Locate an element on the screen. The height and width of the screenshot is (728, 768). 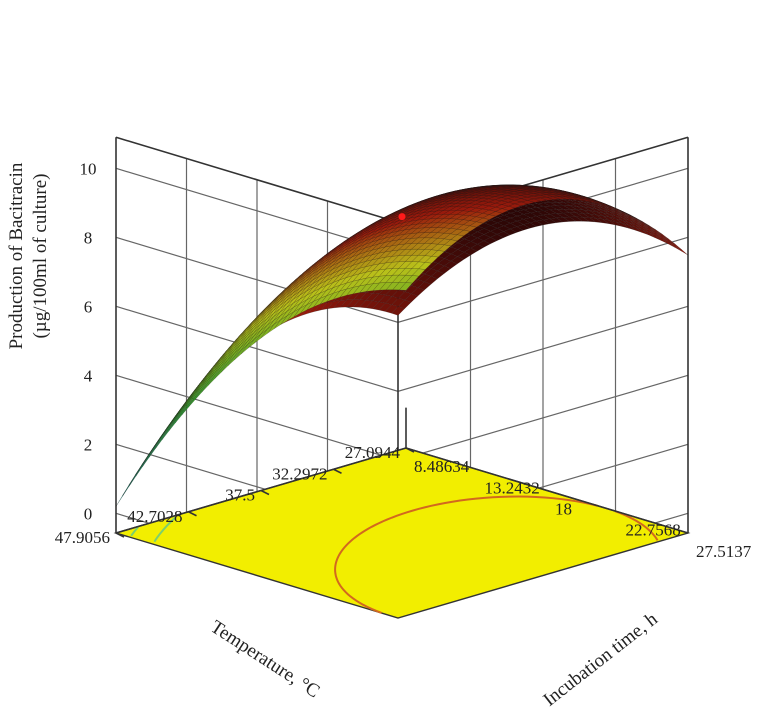
y-tick-label: 27.5137 is located at coordinates (724, 551).